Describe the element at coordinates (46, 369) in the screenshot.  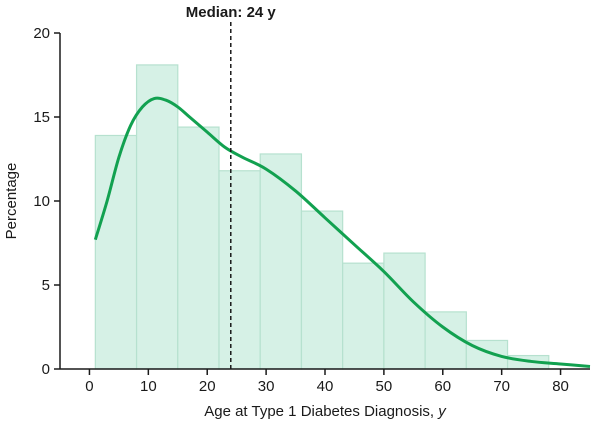
I see `y-tick-label: 0` at that location.